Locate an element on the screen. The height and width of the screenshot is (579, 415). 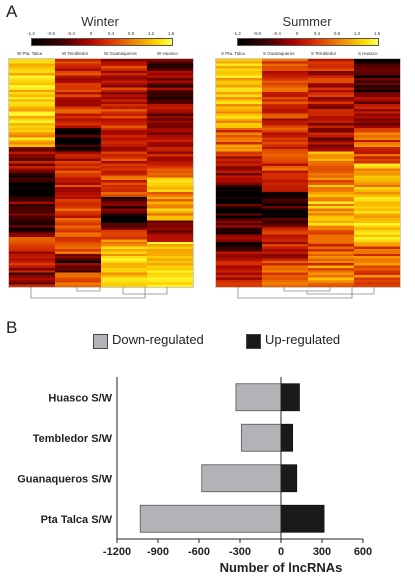
panel-a-letter: A is located at coordinates (12, 11).